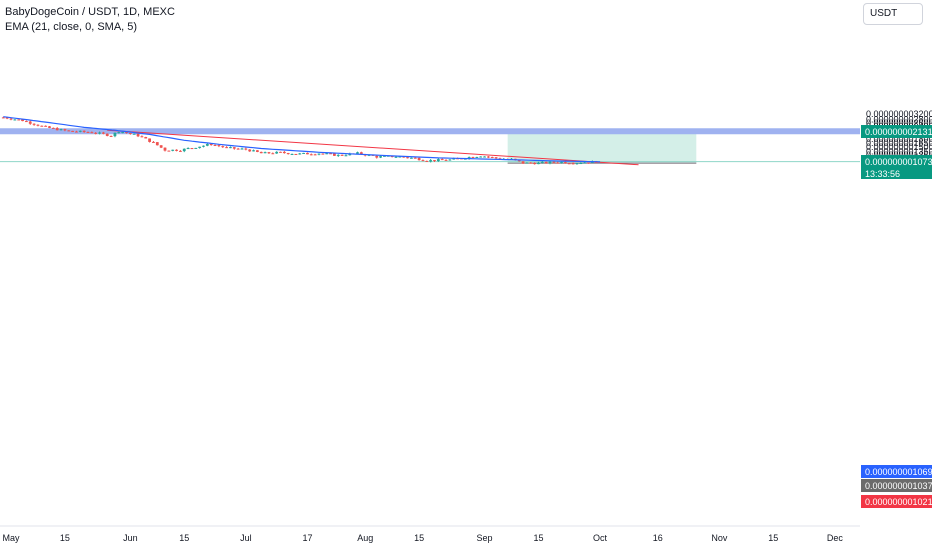 The width and height of the screenshot is (932, 550). Describe the element at coordinates (896, 275) in the screenshot. I see `price-axis-panel` at that location.